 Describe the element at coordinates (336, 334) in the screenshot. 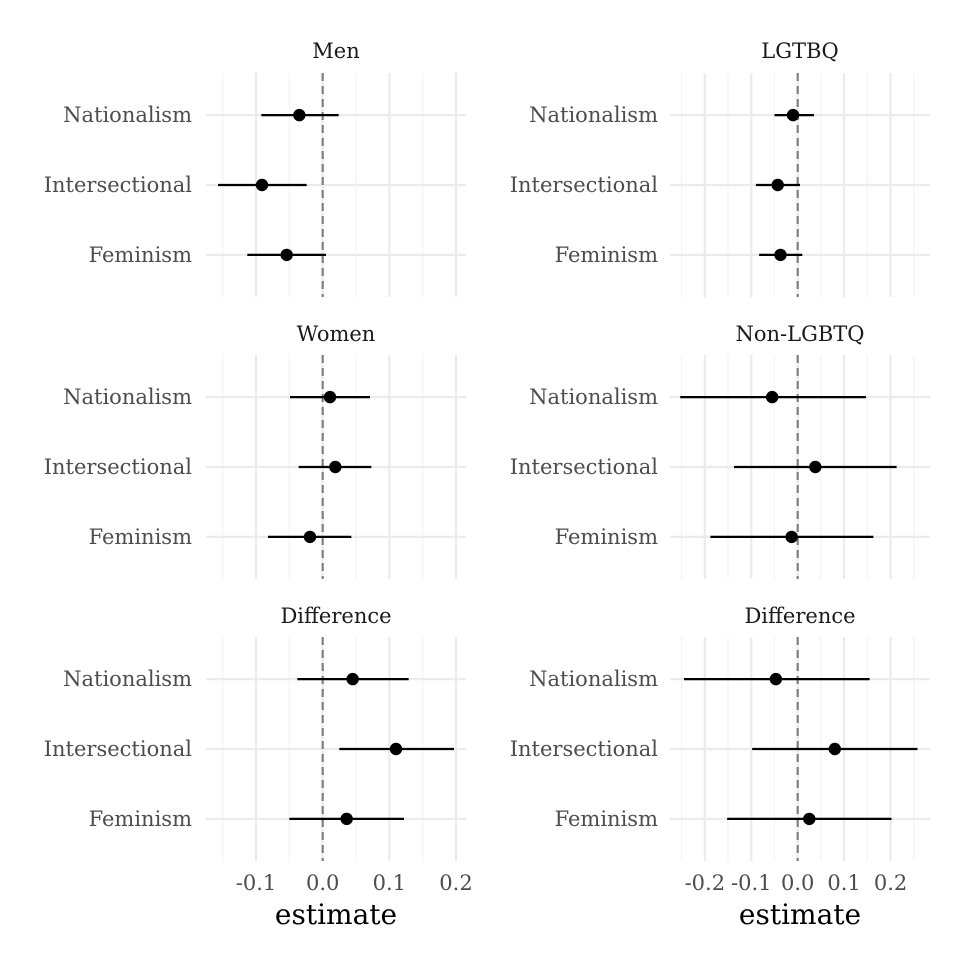

I see `panel-title: Women` at that location.